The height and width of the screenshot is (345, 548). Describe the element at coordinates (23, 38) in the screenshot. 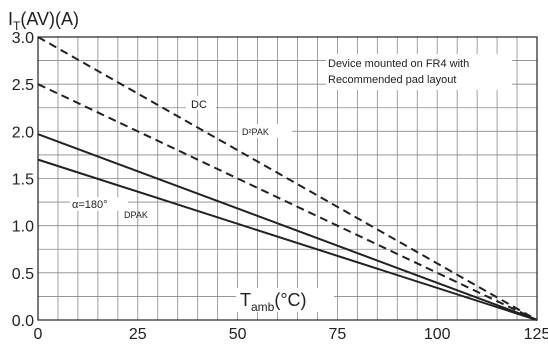

I see `y-tick-label: 3.0` at that location.